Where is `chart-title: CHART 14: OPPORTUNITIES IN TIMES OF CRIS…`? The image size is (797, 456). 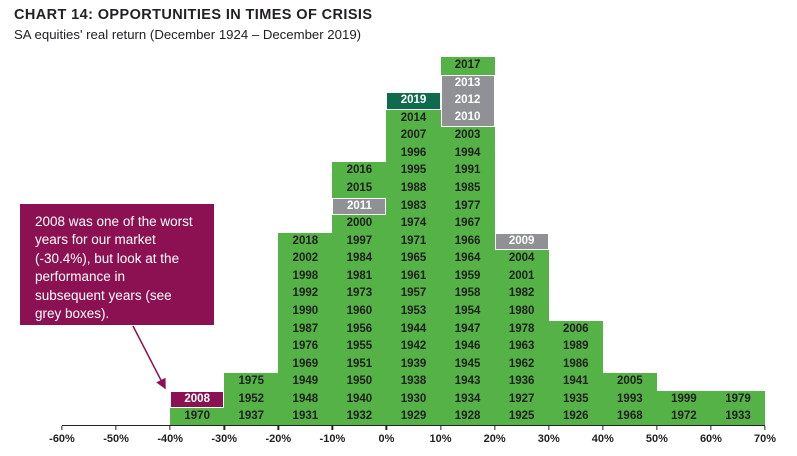
chart-title: CHART 14: OPPORTUNITIES IN TIMES OF CRIS… is located at coordinates (193, 15).